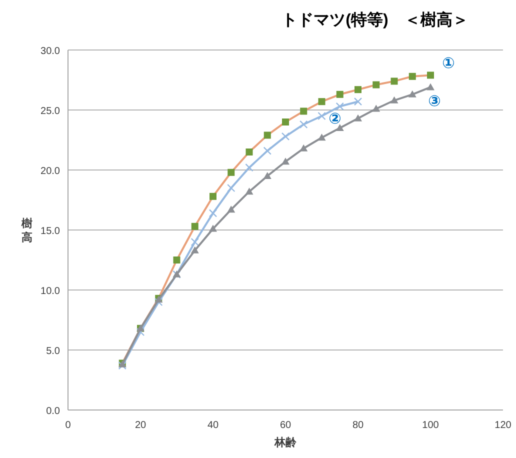 The width and height of the screenshot is (516, 458). What do you see at coordinates (50, 51) in the screenshot?
I see `y-tick-label: 30.0` at bounding box center [50, 51].